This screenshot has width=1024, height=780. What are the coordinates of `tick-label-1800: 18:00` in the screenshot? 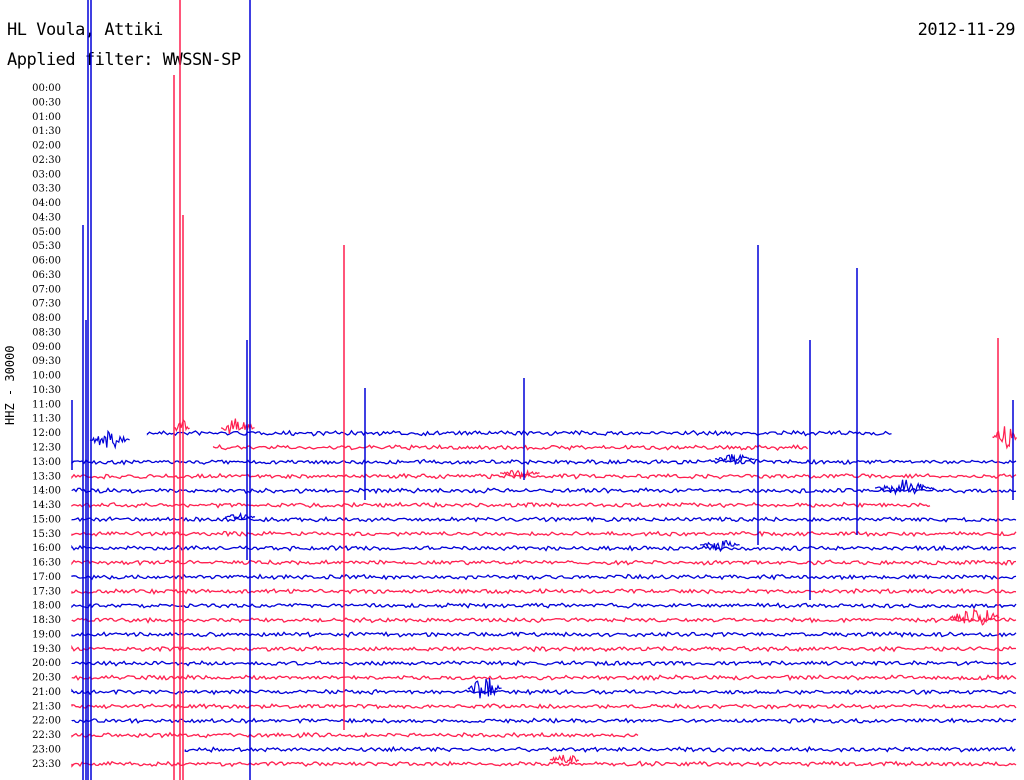 It's located at (46, 606).